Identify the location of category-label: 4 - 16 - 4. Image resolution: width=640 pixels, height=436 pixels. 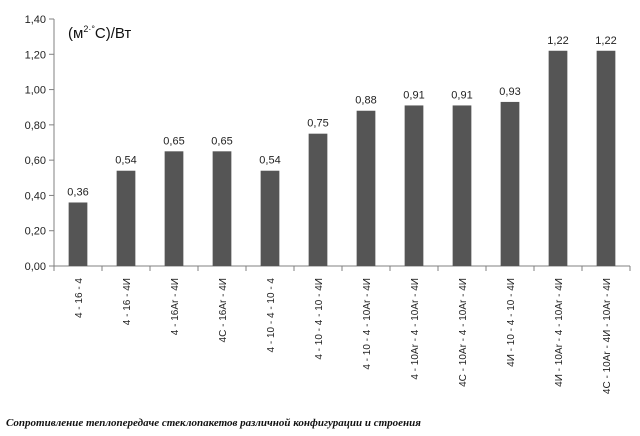
(79, 298).